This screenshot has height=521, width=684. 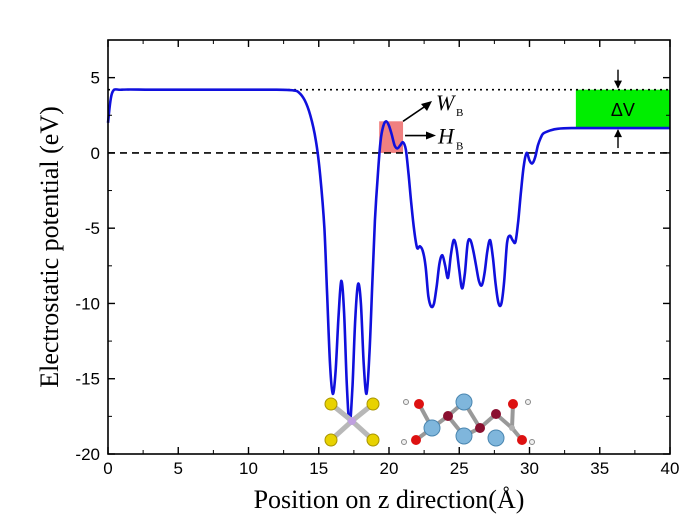 What do you see at coordinates (524, 121) in the screenshot?
I see `highlight-boxes` at bounding box center [524, 121].